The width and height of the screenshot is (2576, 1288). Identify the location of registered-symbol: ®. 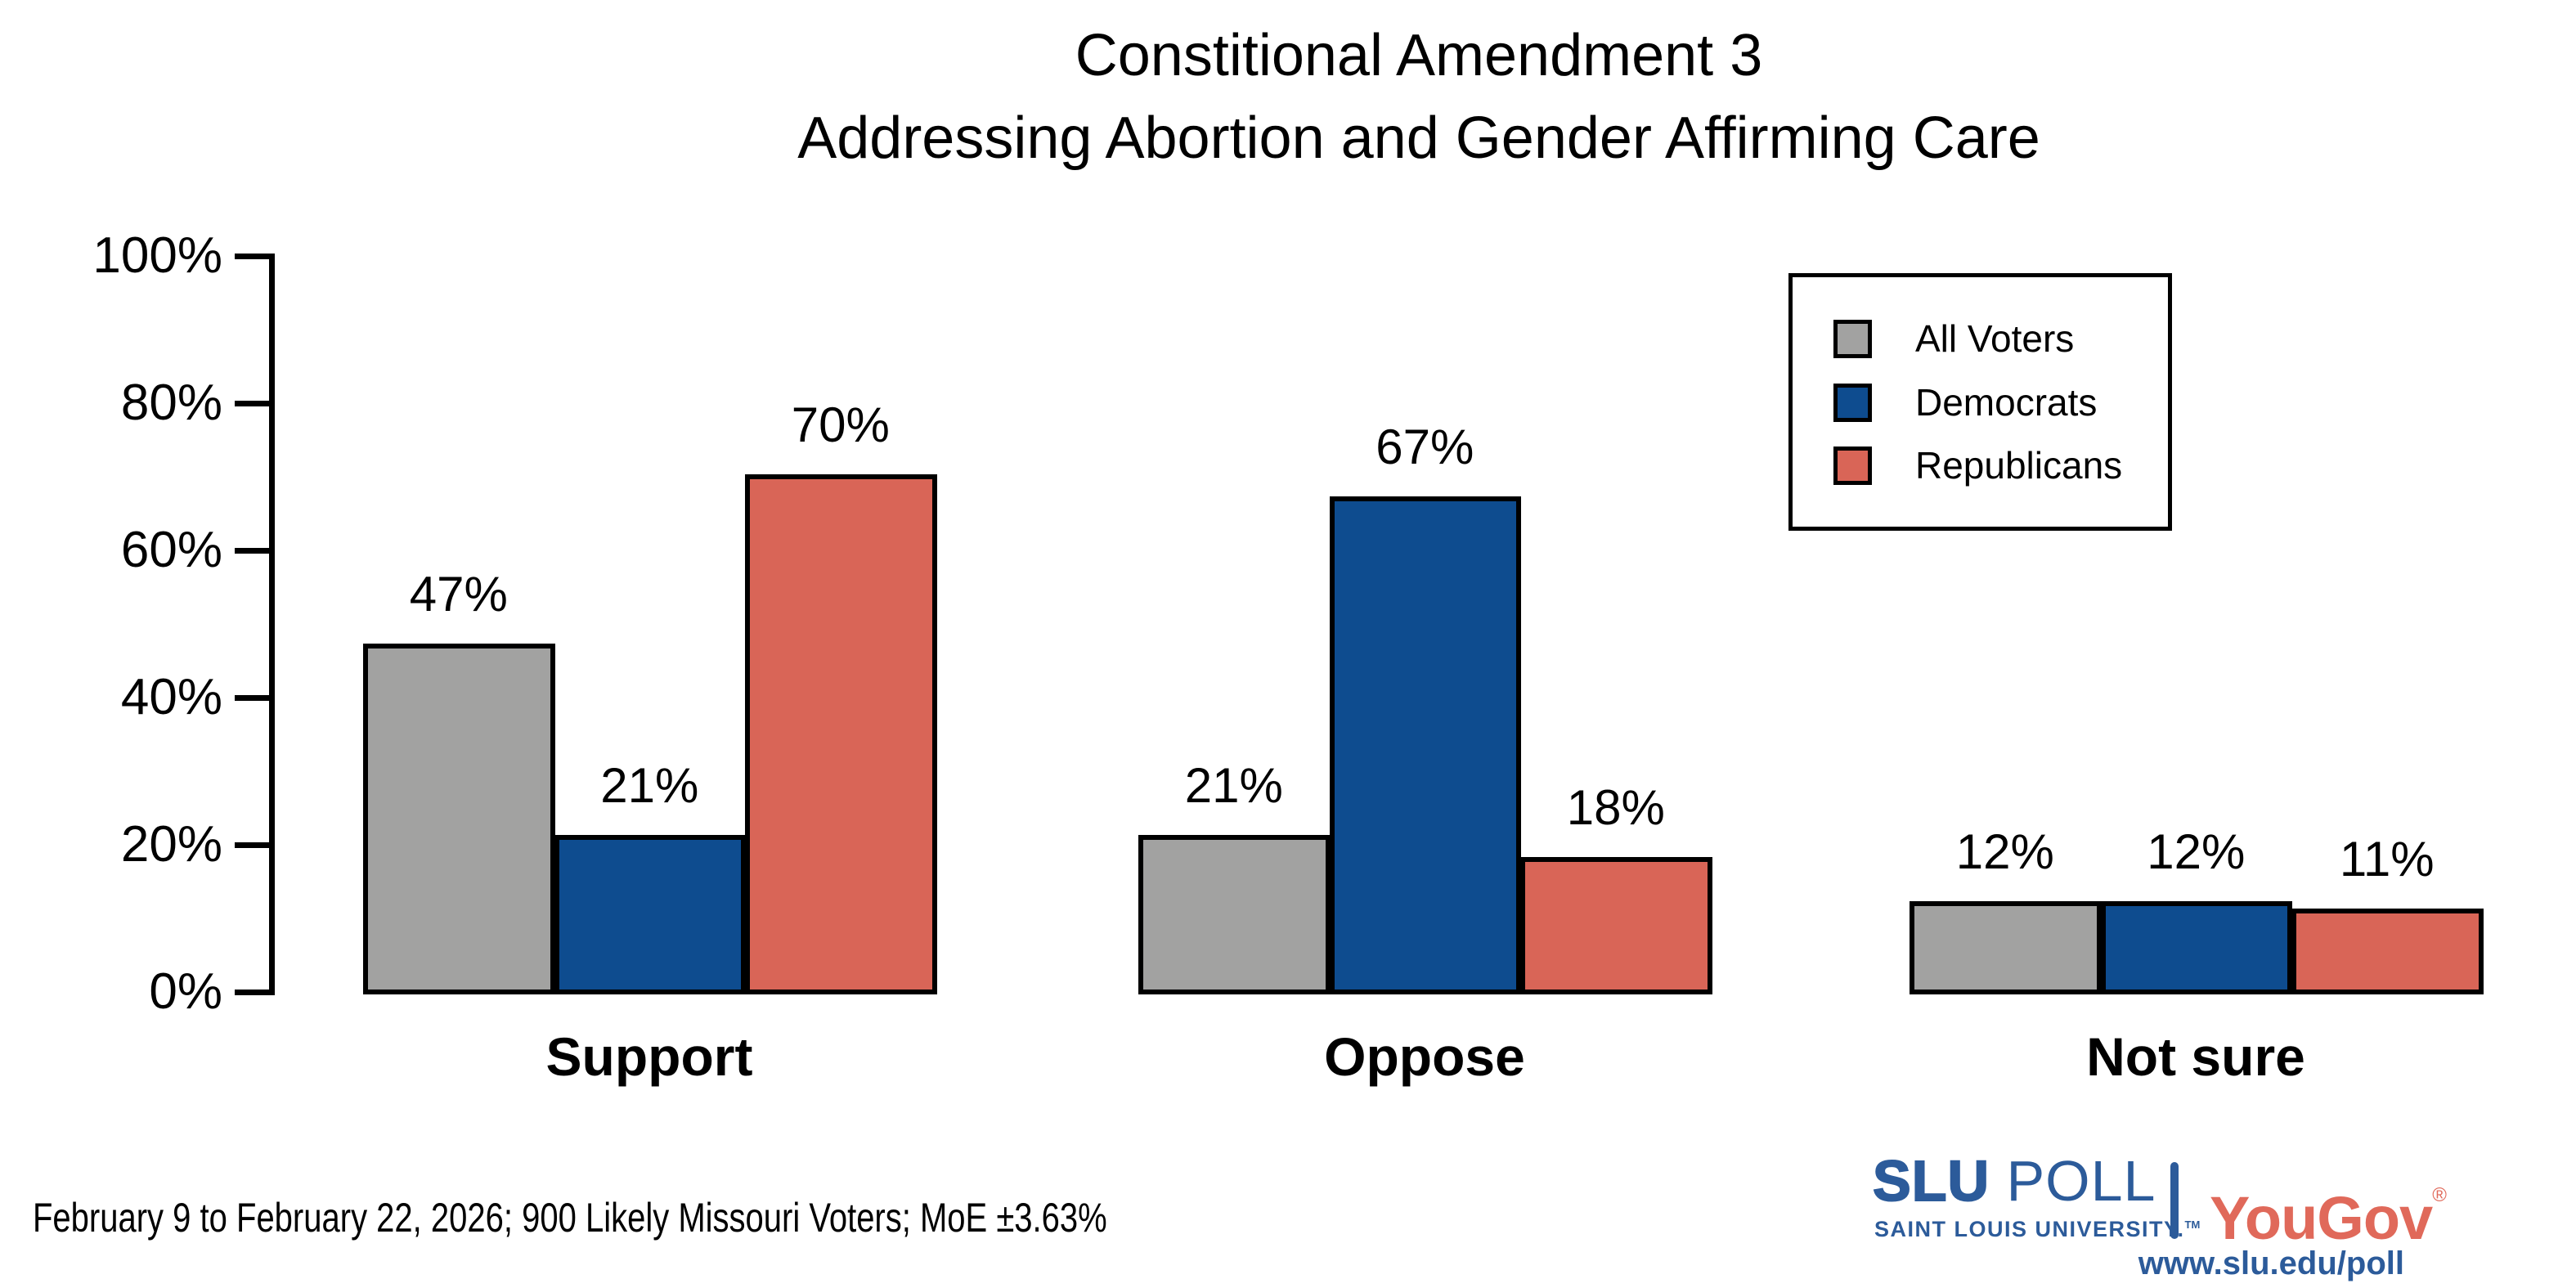
(2440, 1195).